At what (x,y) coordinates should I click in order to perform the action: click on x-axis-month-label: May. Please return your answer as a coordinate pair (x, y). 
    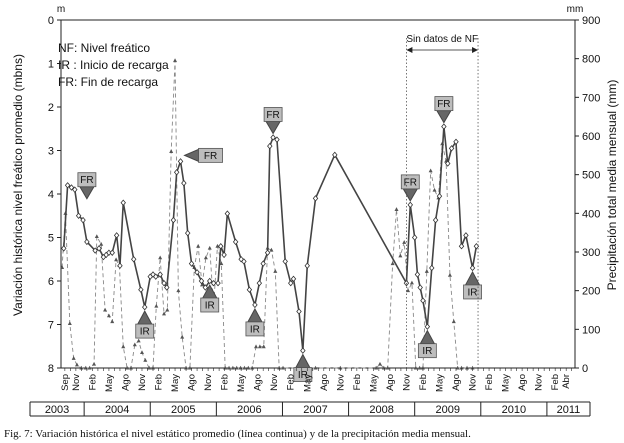
    Looking at the image, I should click on (175, 383).